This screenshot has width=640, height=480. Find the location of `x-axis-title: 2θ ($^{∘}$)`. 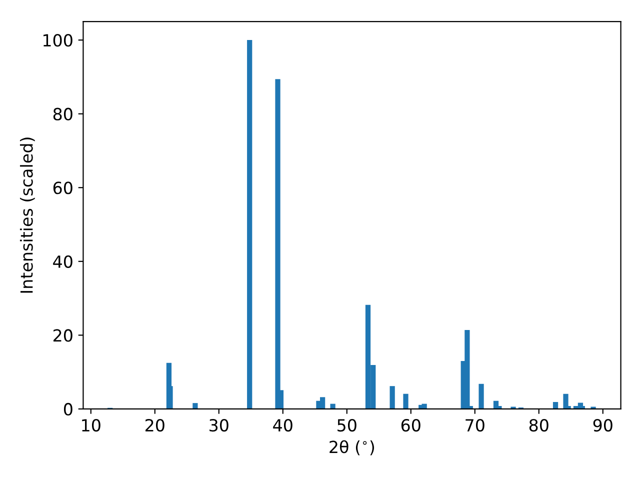

x-axis-title: 2θ ($^{∘}$) is located at coordinates (352, 448).